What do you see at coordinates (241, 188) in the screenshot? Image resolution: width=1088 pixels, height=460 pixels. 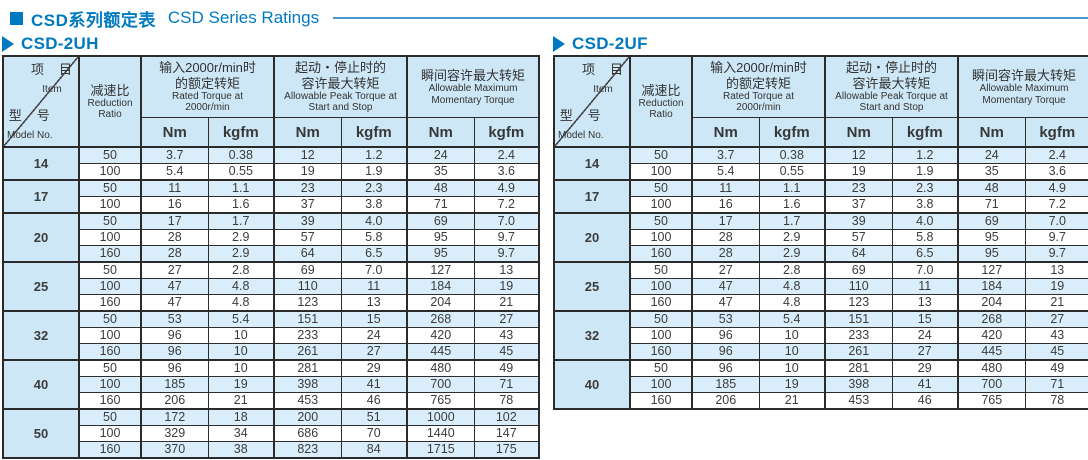 I see `value-cell: 1.1` at bounding box center [241, 188].